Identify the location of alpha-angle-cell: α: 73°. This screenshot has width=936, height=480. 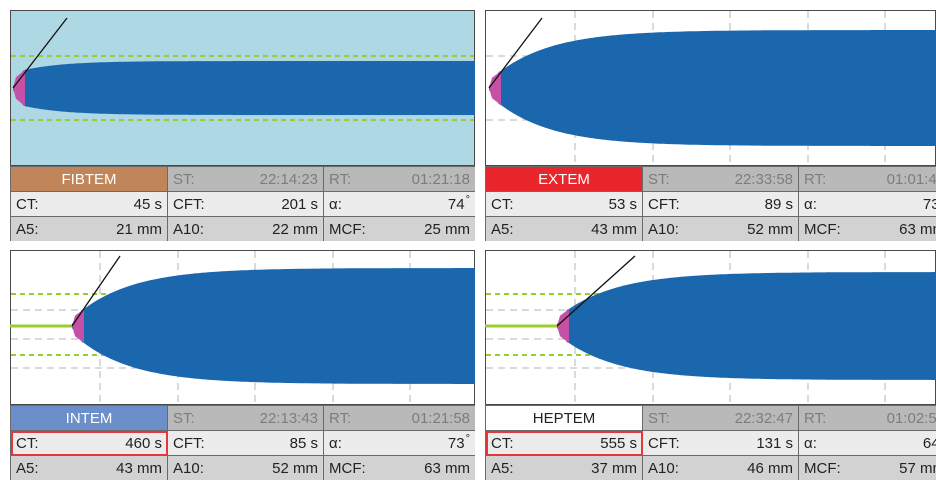
(867, 204).